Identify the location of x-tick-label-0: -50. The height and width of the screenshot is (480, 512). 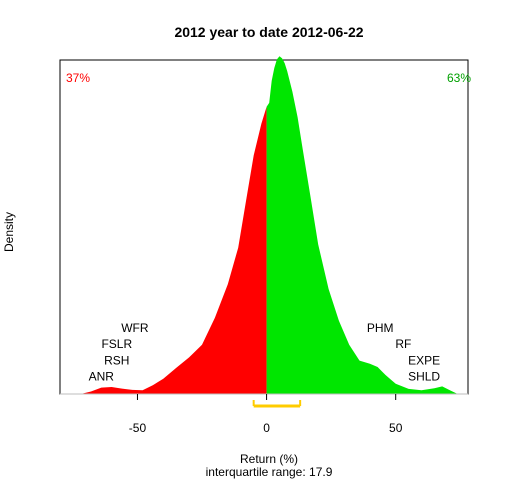
(138, 428).